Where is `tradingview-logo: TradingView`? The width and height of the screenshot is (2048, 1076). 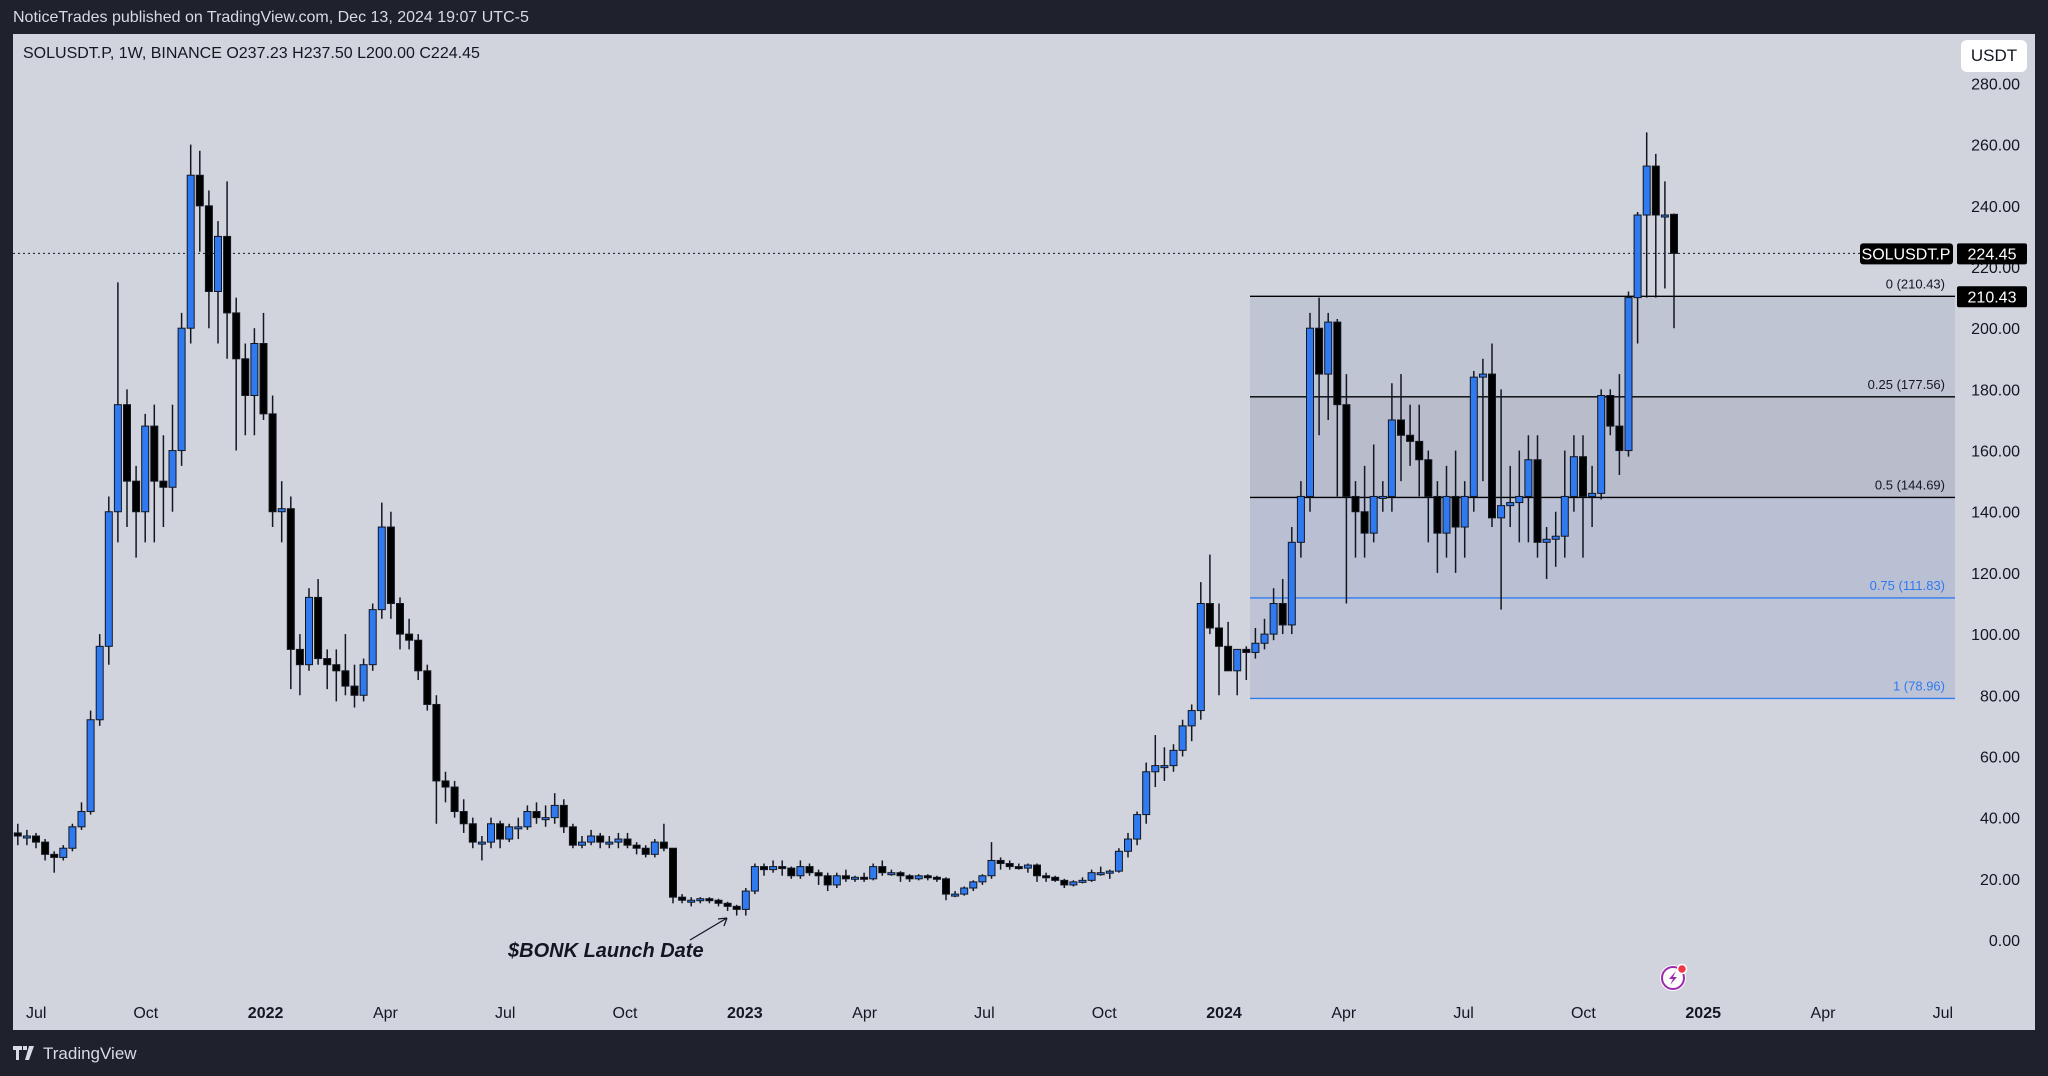
tradingview-logo: TradingView is located at coordinates (75, 1054).